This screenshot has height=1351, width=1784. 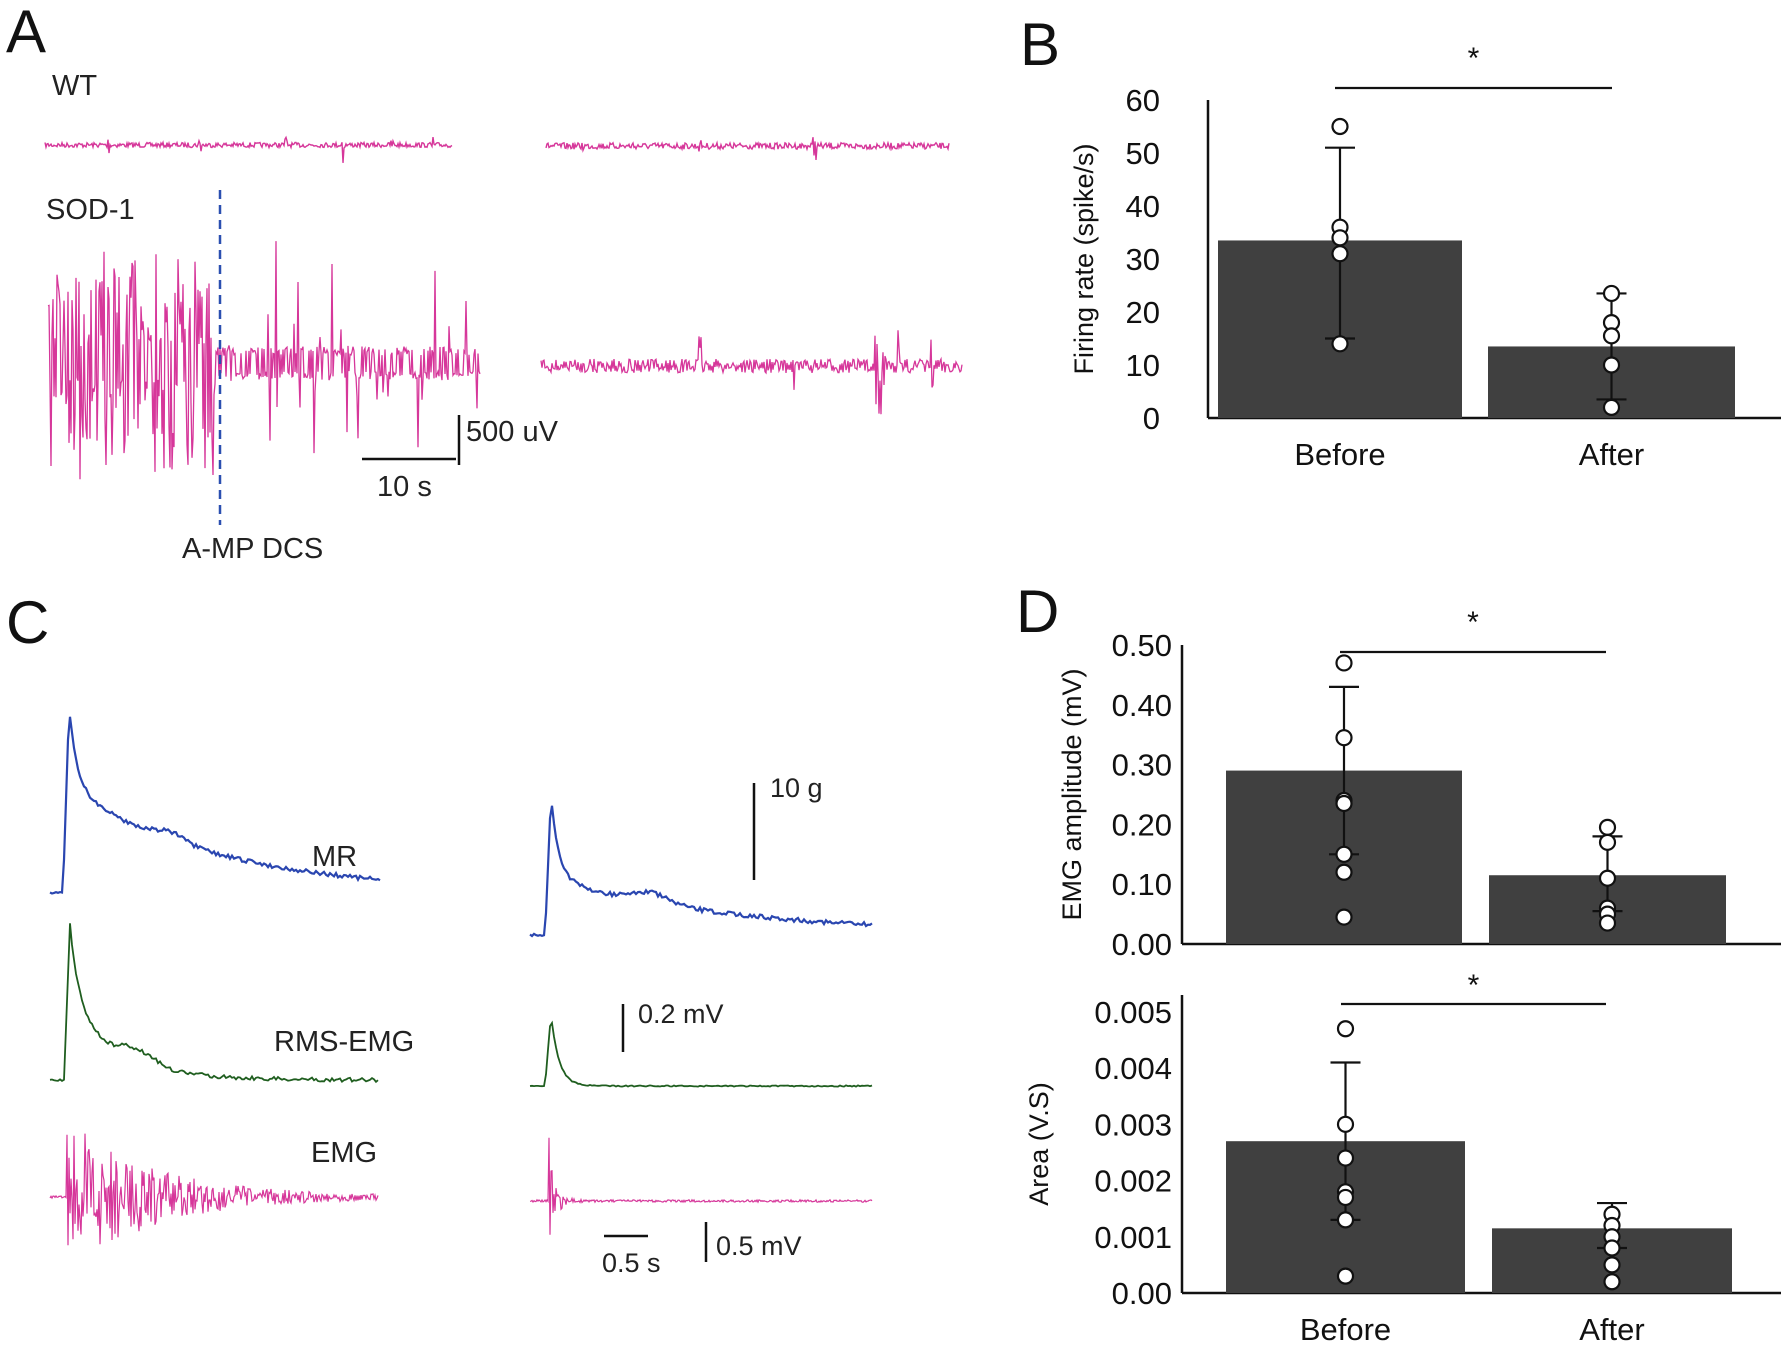 I want to click on sod1-label: SOD-1, so click(x=90, y=210).